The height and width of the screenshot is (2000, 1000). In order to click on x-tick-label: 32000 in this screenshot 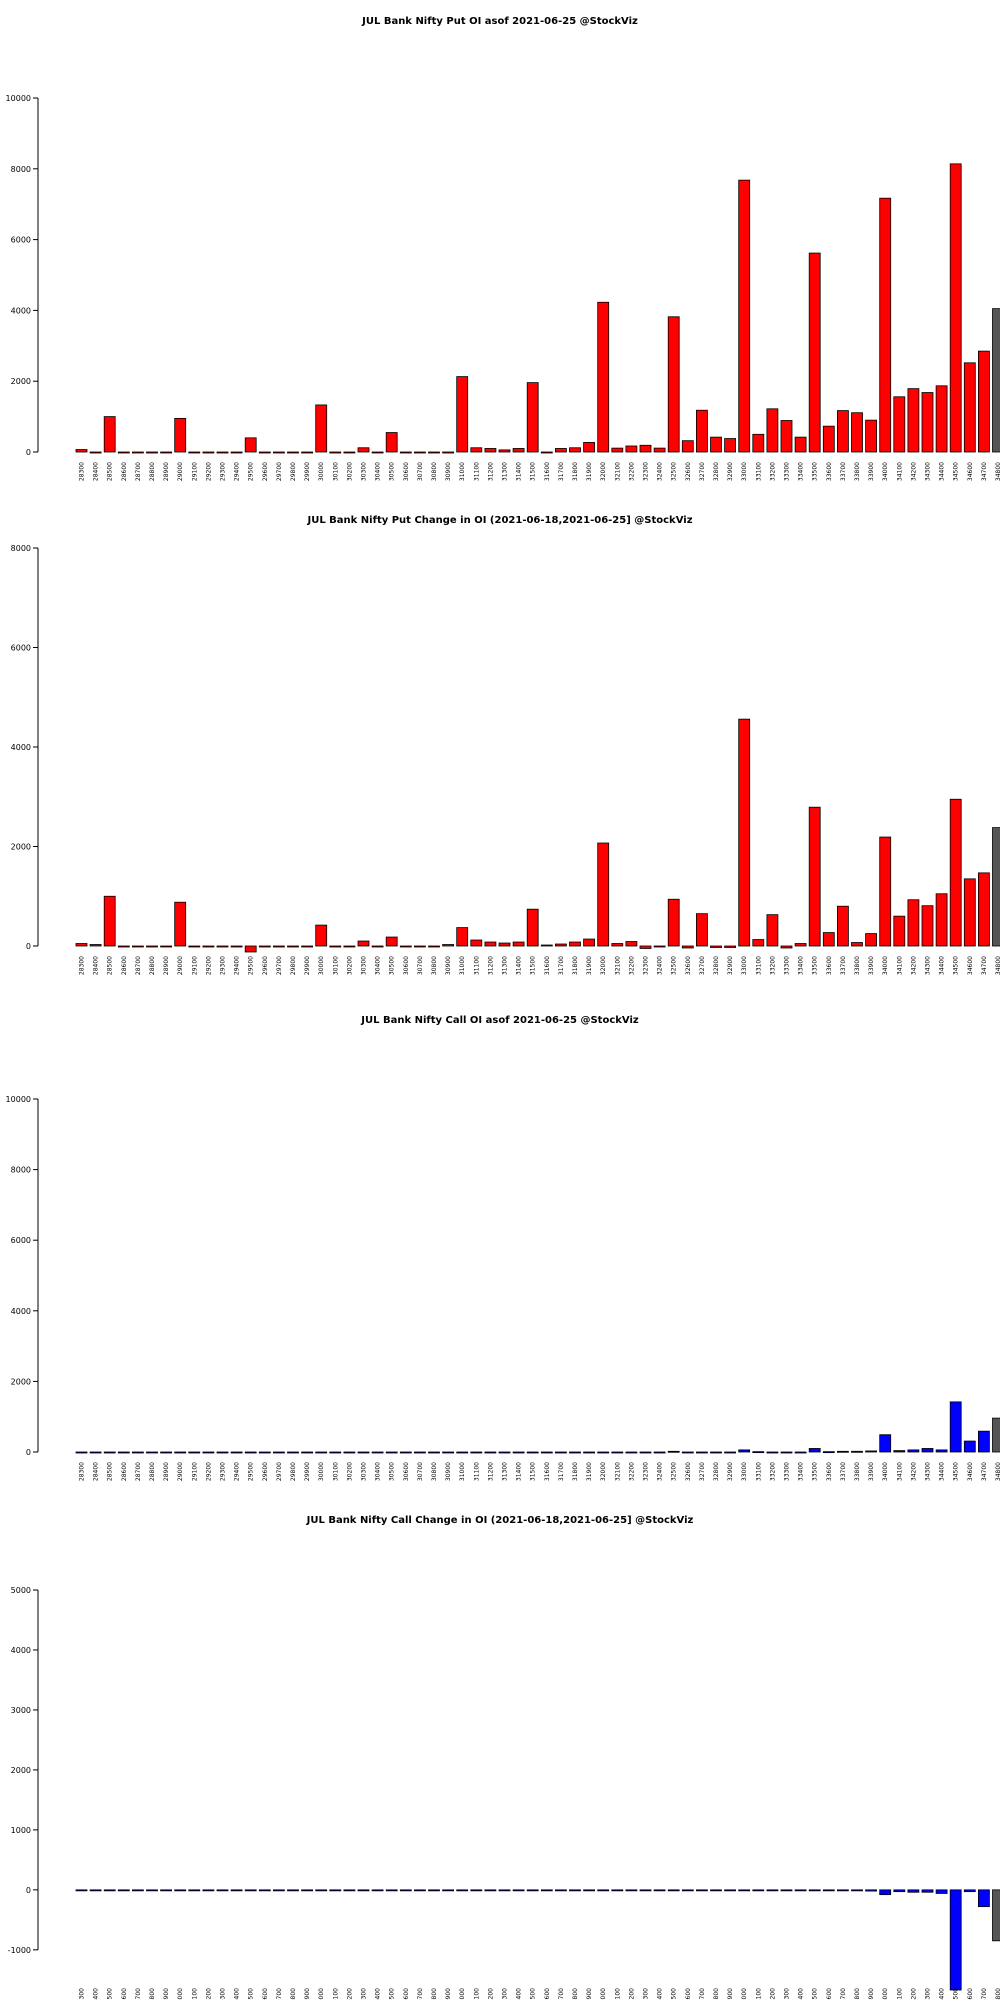, I will do `click(603, 471)`.